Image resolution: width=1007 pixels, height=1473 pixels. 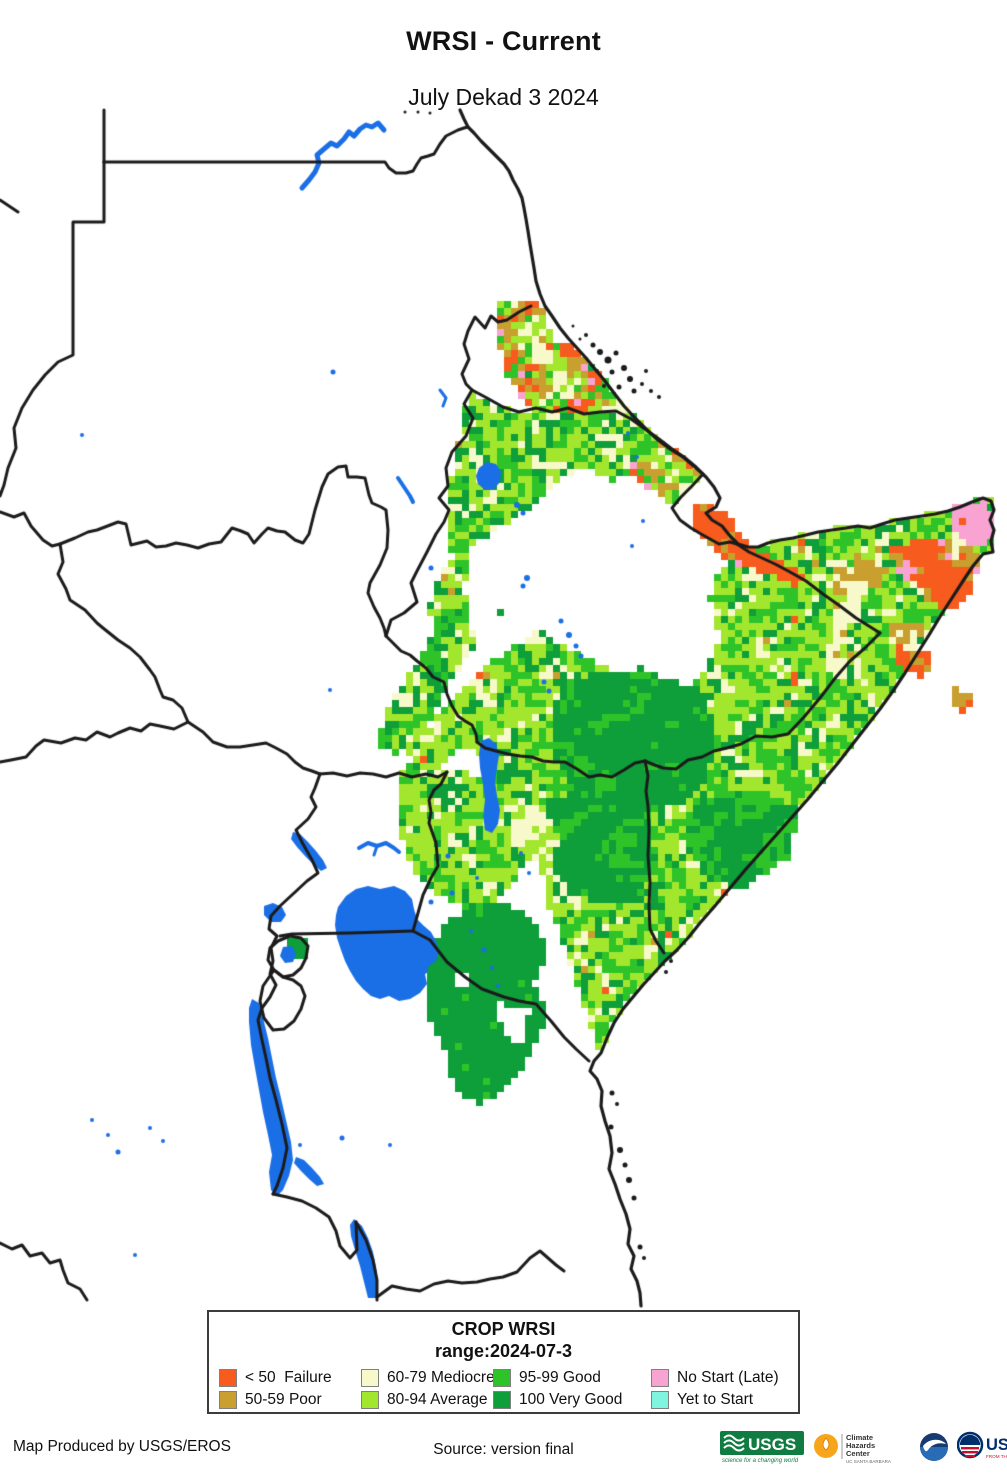 What do you see at coordinates (283, 1399) in the screenshot?
I see `legend-label: 50-59 Poor` at bounding box center [283, 1399].